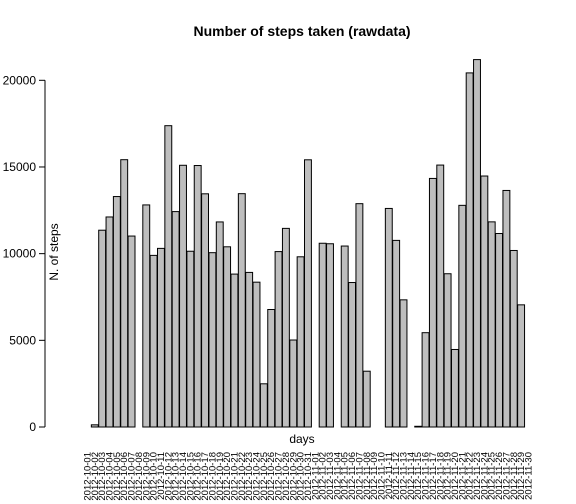 This screenshot has height=504, width=576. I want to click on x-tick-label: 2012-10-10, so click(154, 476).